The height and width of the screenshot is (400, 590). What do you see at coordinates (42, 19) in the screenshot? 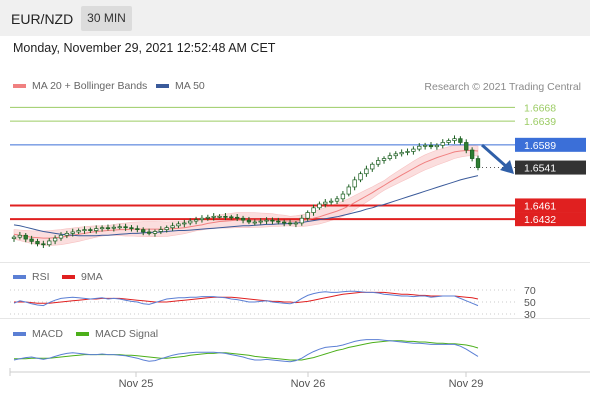
I see `symbol-label: EUR/NZD` at bounding box center [42, 19].